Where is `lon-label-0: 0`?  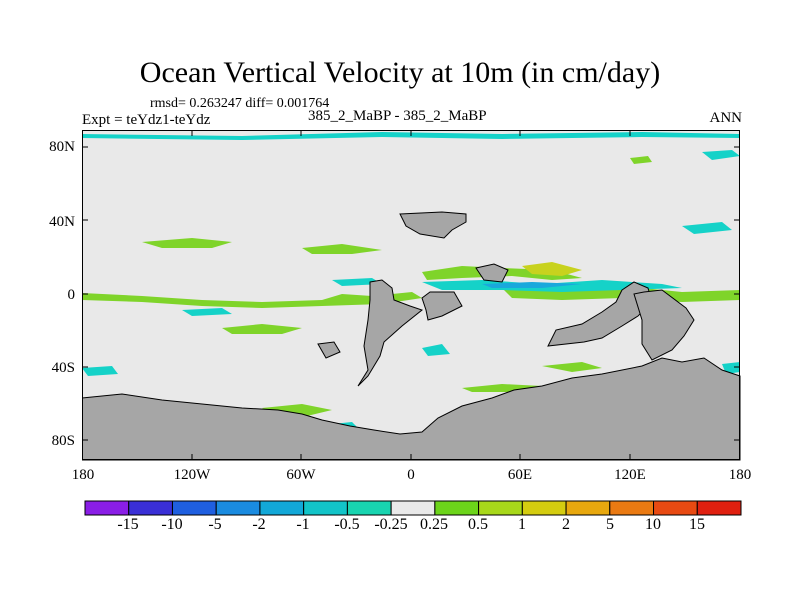
lon-label-0: 0 is located at coordinates (411, 475).